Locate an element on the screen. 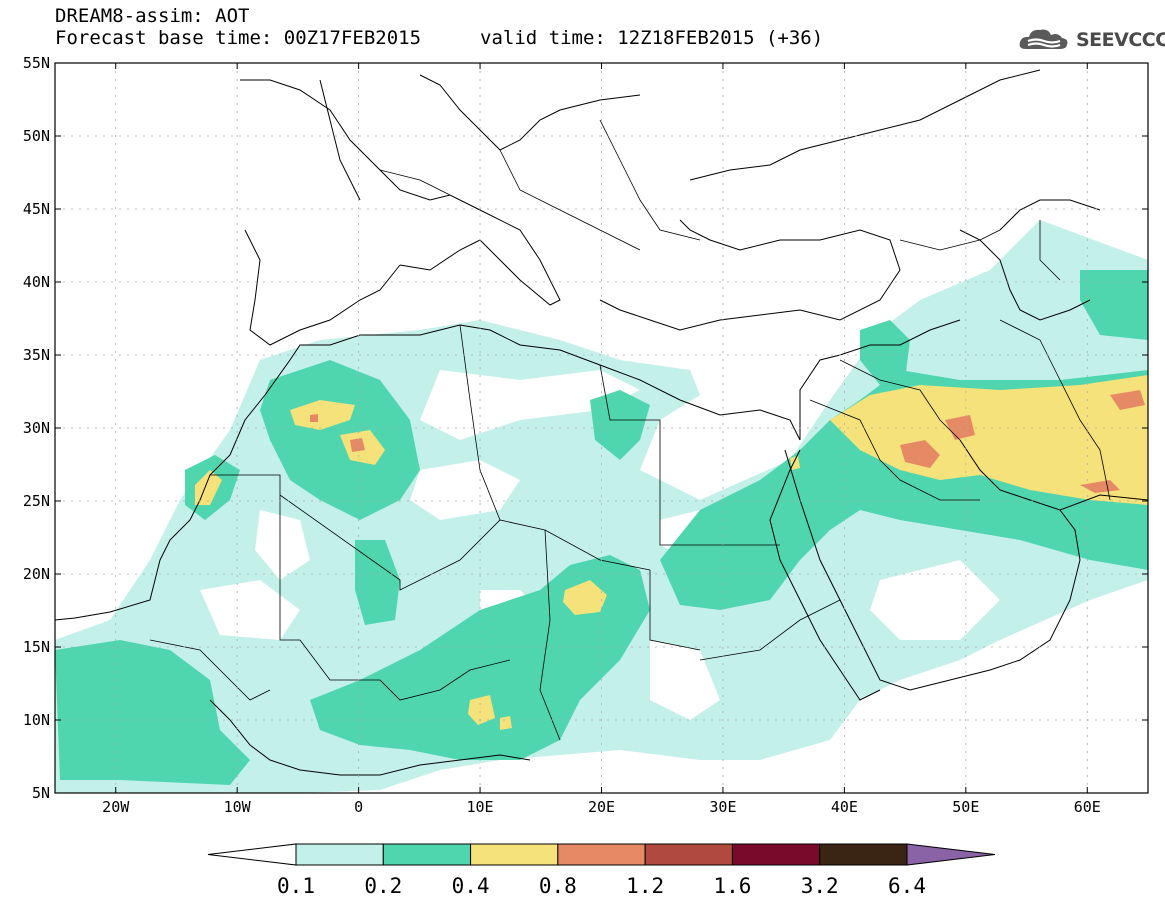 The height and width of the screenshot is (905, 1165). colorbar-level-label: 3.2 is located at coordinates (820, 886).